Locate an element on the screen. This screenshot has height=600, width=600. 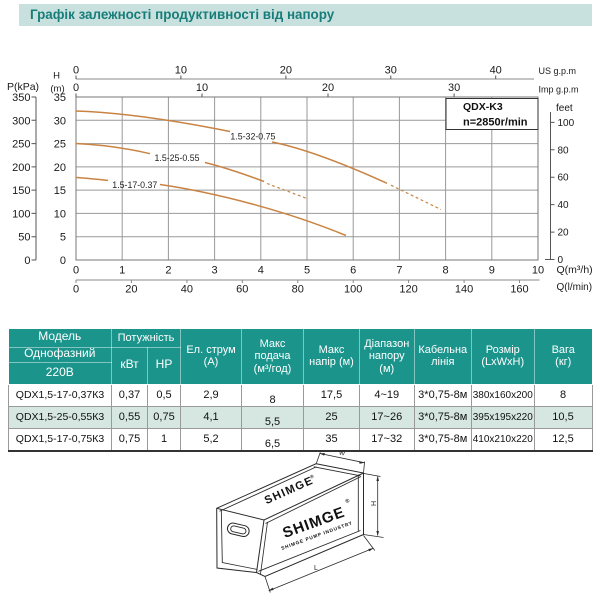
svg-text: 250 is located at coordinates (21, 145).